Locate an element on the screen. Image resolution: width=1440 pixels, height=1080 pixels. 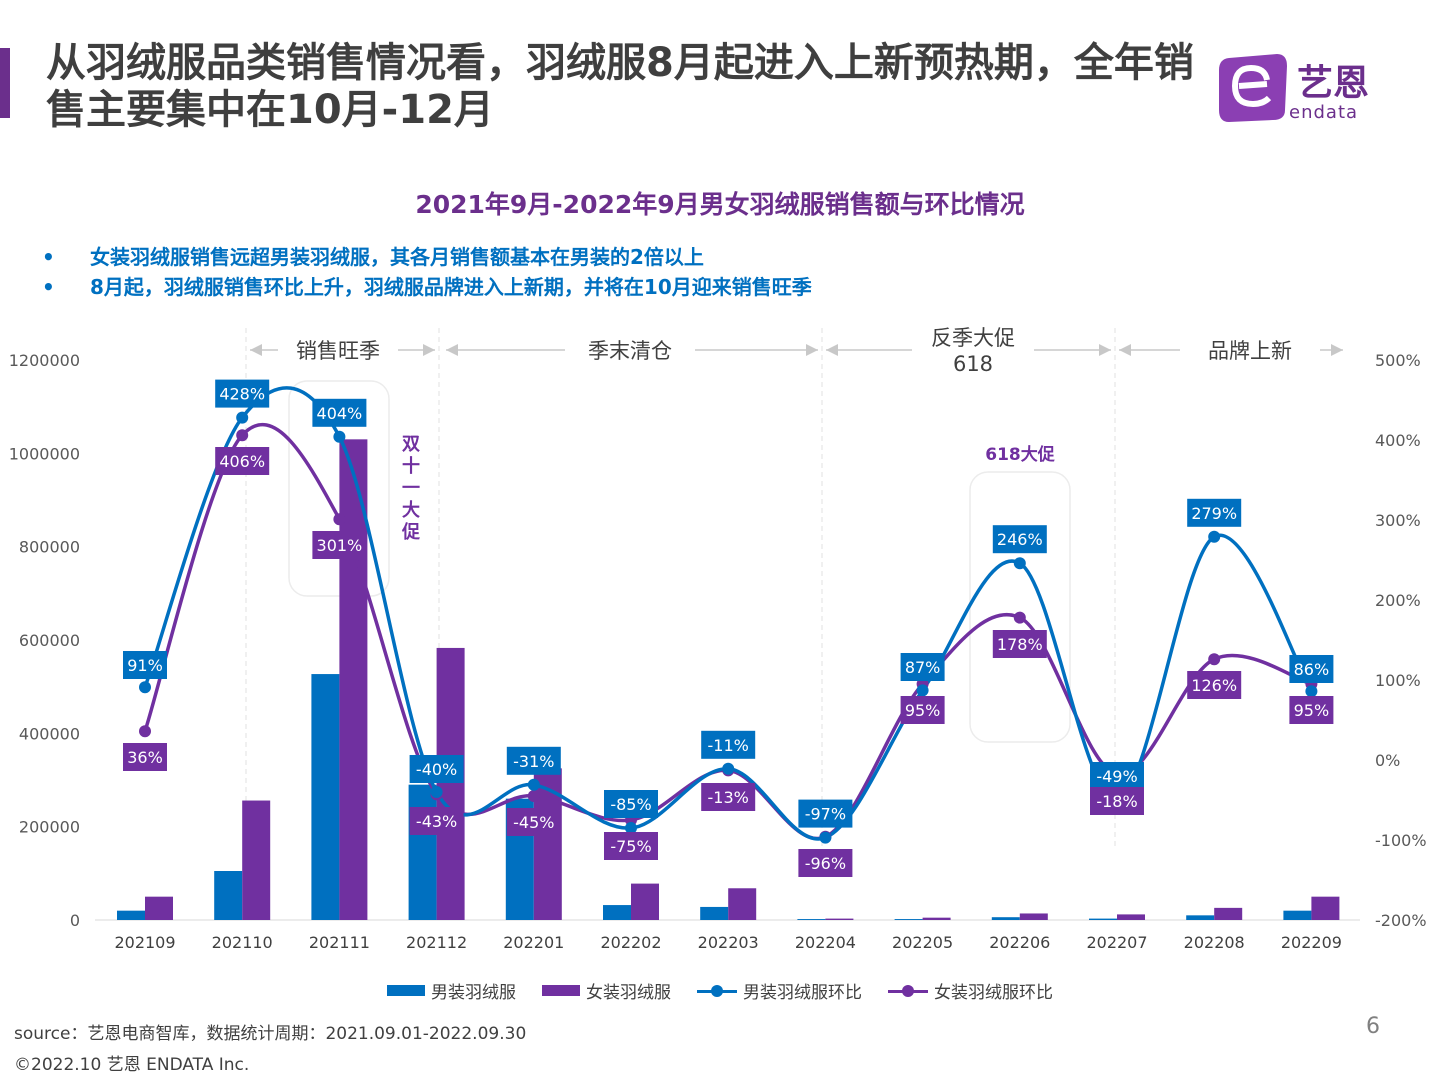
legend-item-men-mom: 男装羽绒服环比 is located at coordinates (779, 990).